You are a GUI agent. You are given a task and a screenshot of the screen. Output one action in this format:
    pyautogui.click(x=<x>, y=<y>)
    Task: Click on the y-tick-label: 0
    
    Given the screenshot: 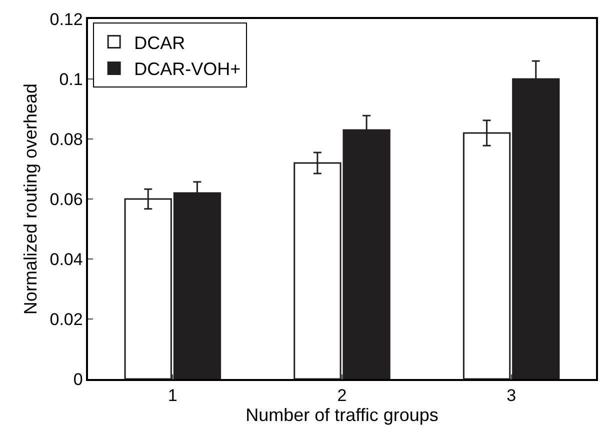 What is the action you would take?
    pyautogui.click(x=78, y=379)
    